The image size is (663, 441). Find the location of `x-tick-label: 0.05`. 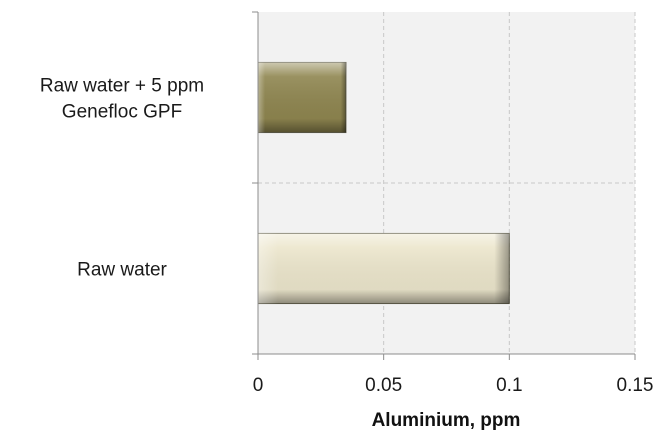

x-tick-label: 0.05 is located at coordinates (383, 385).